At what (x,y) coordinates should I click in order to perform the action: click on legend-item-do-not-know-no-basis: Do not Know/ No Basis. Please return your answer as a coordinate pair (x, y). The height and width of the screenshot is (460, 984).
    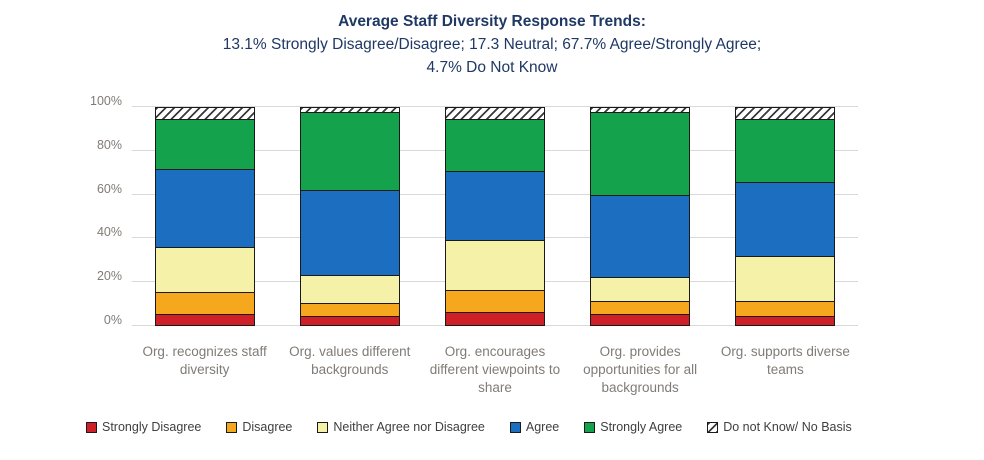
    Looking at the image, I should click on (779, 427).